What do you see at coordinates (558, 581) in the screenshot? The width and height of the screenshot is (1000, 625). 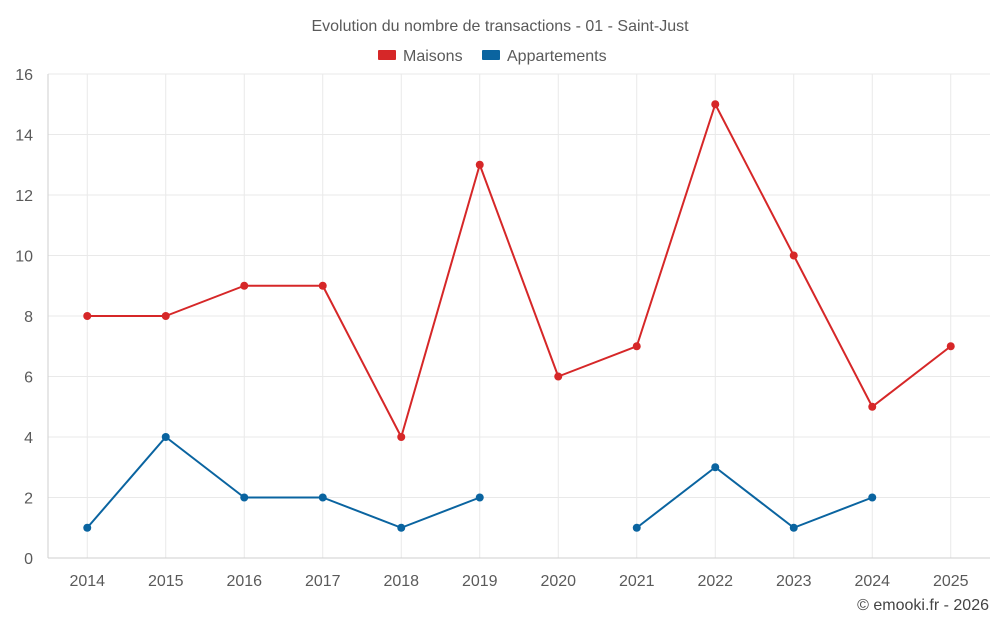 I see `x-tick-label: 2020` at bounding box center [558, 581].